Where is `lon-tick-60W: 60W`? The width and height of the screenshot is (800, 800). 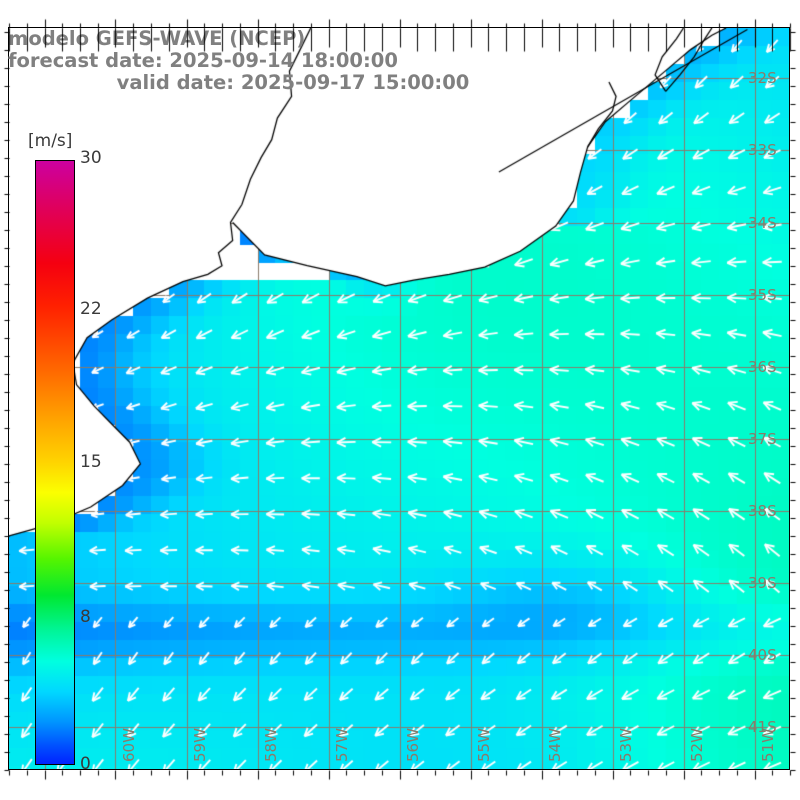 lon-tick-60W: 60W is located at coordinates (128, 745).